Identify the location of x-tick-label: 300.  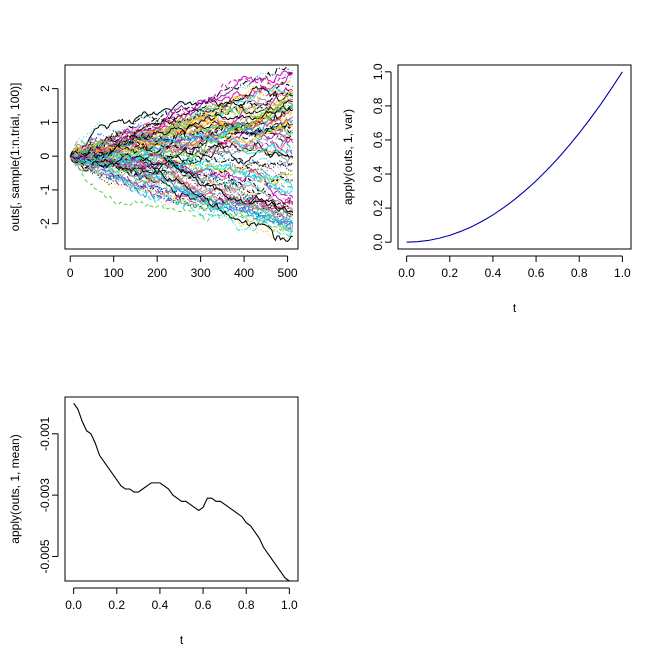
(201, 273).